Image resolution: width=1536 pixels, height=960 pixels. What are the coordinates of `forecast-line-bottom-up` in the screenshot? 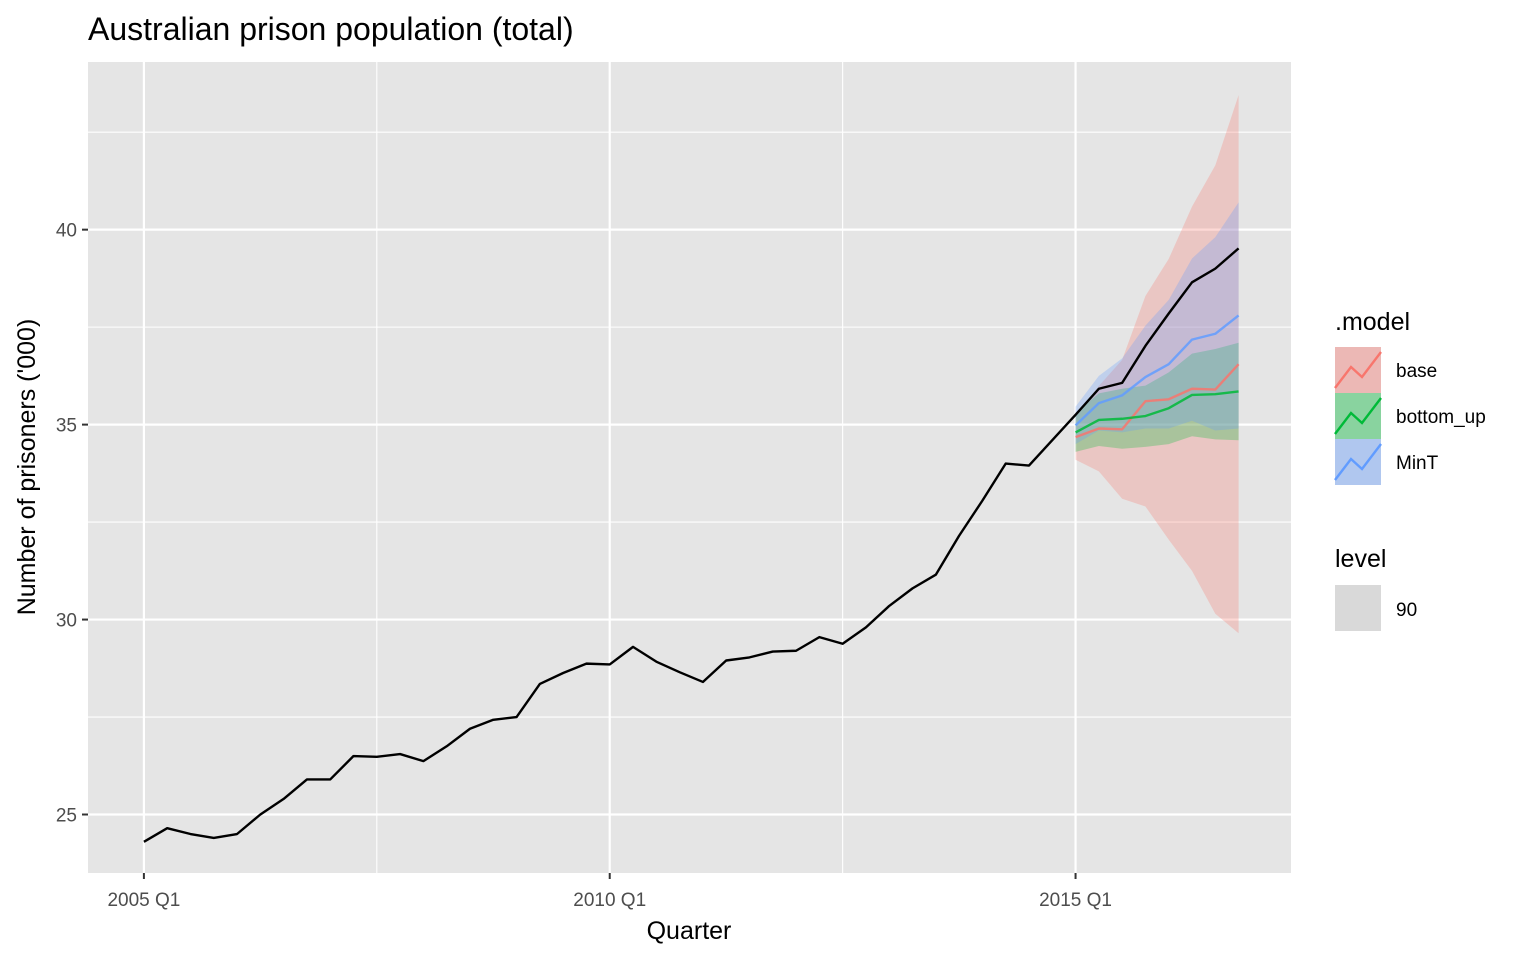 It's located at (1156, 412).